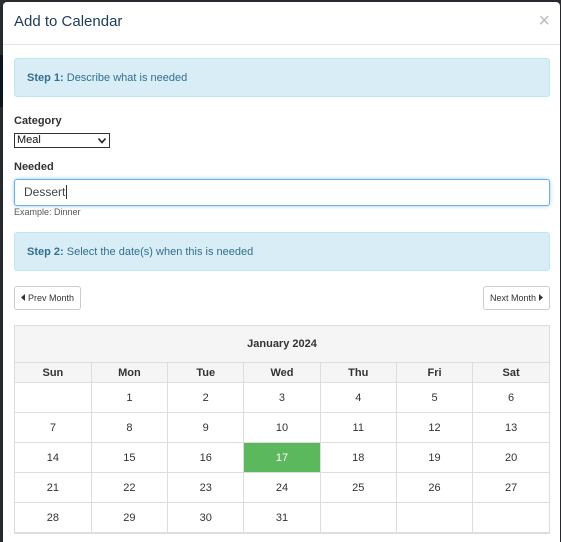 The image size is (561, 542). I want to click on prev-month-label: Prev Month, so click(51, 298).